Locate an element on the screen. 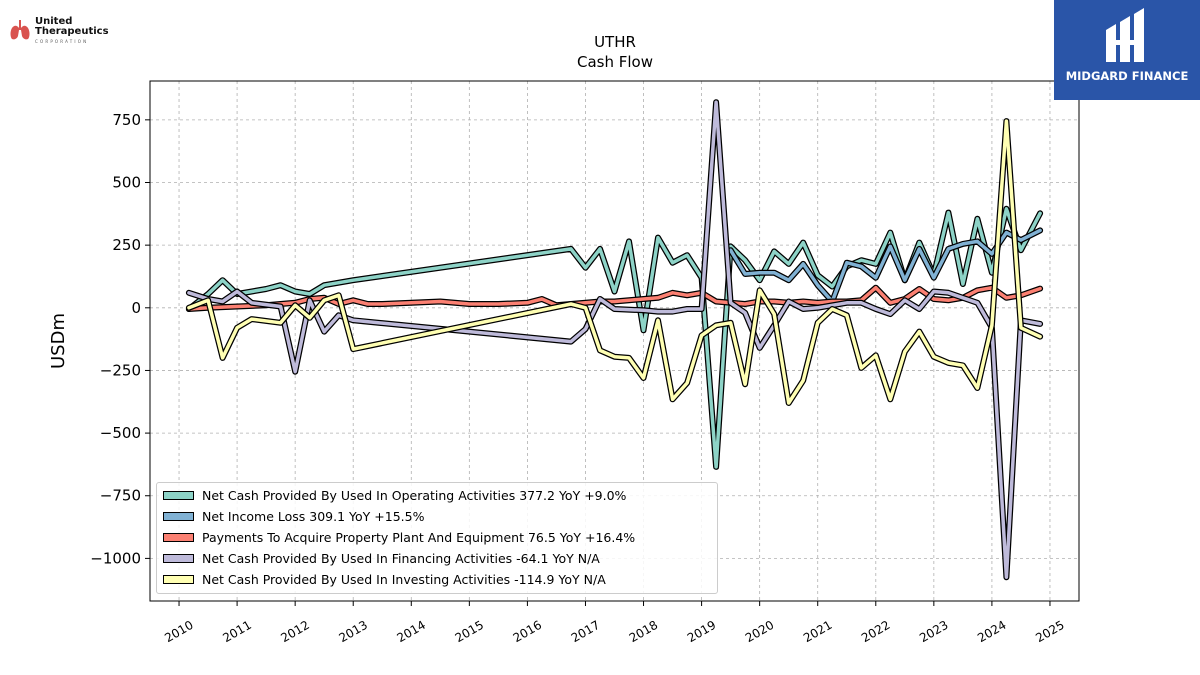  midgard-finance-logo: MIDGARD FINANCE is located at coordinates (1127, 50).